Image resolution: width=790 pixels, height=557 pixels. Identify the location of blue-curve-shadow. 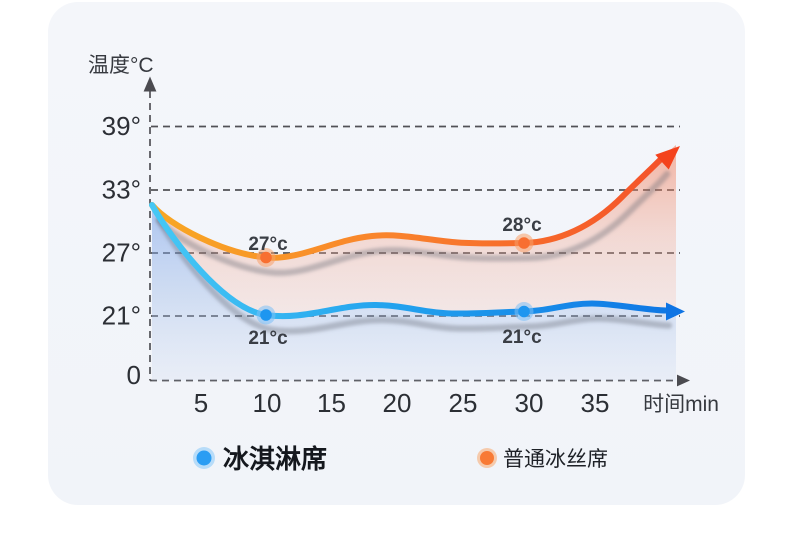
(414, 275).